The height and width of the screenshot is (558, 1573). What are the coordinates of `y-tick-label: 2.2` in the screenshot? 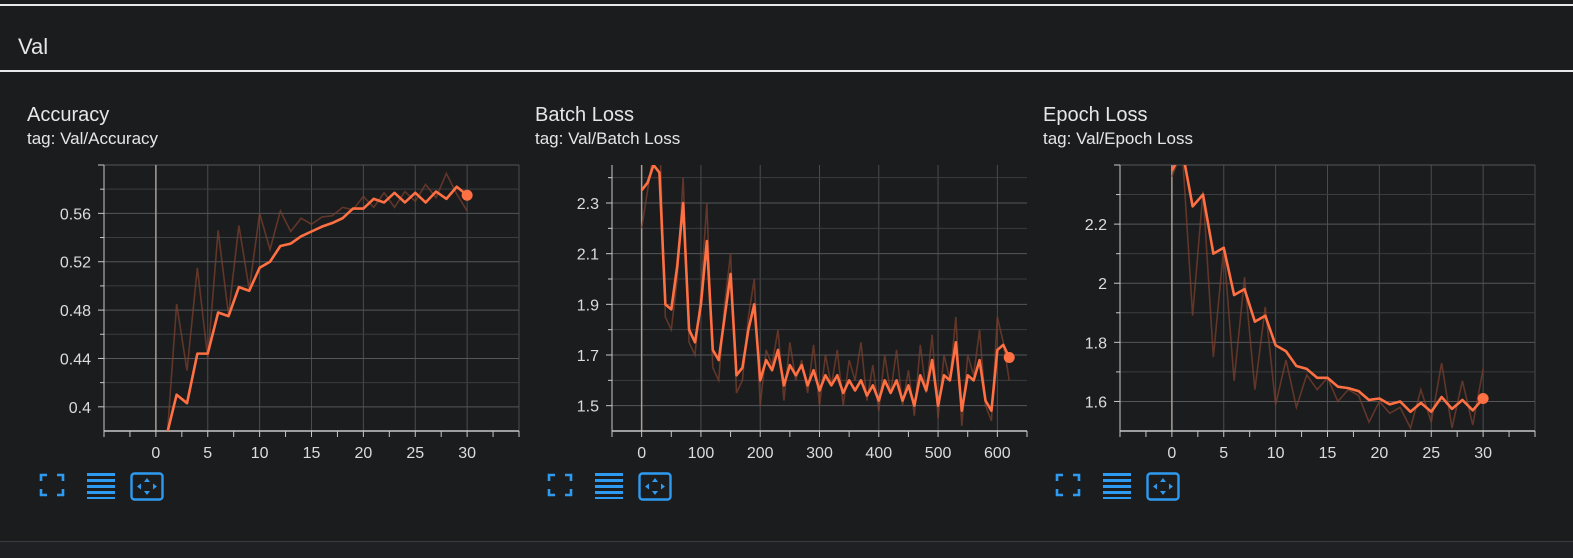 It's located at (1096, 225).